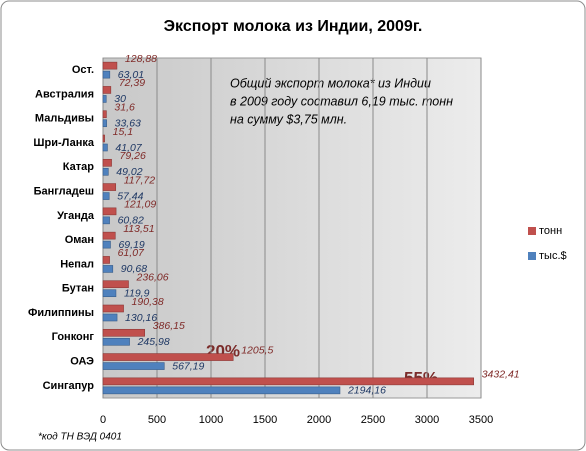  What do you see at coordinates (82, 361) in the screenshot?
I see `y-tick-label: ОАЭ` at bounding box center [82, 361].